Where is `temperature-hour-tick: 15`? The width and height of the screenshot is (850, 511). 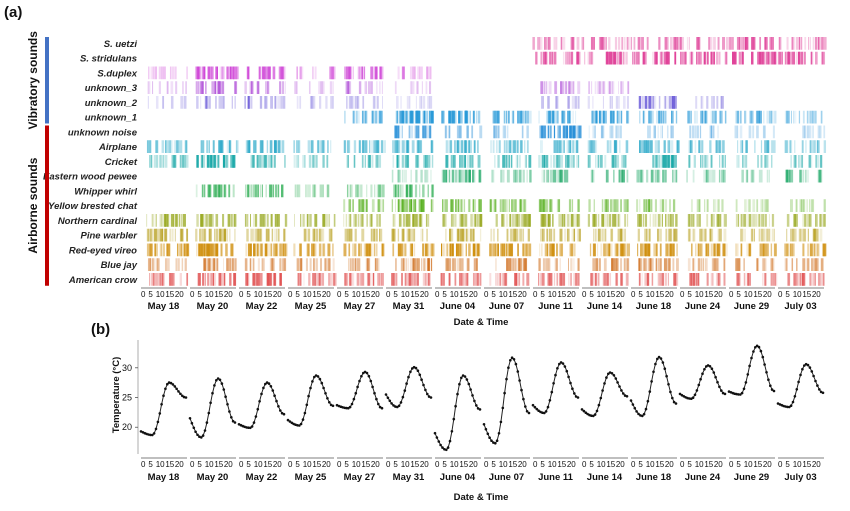 temperature-hour-tick: 15 is located at coordinates (267, 464).